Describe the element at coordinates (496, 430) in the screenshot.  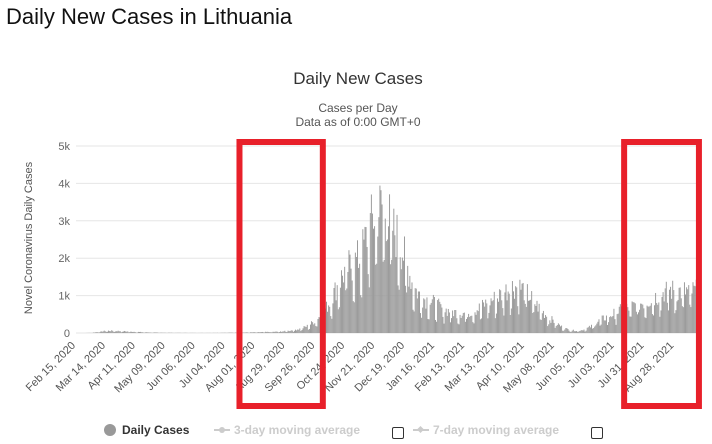
I see `legend-label-7-day-average: 7-day moving average` at that location.